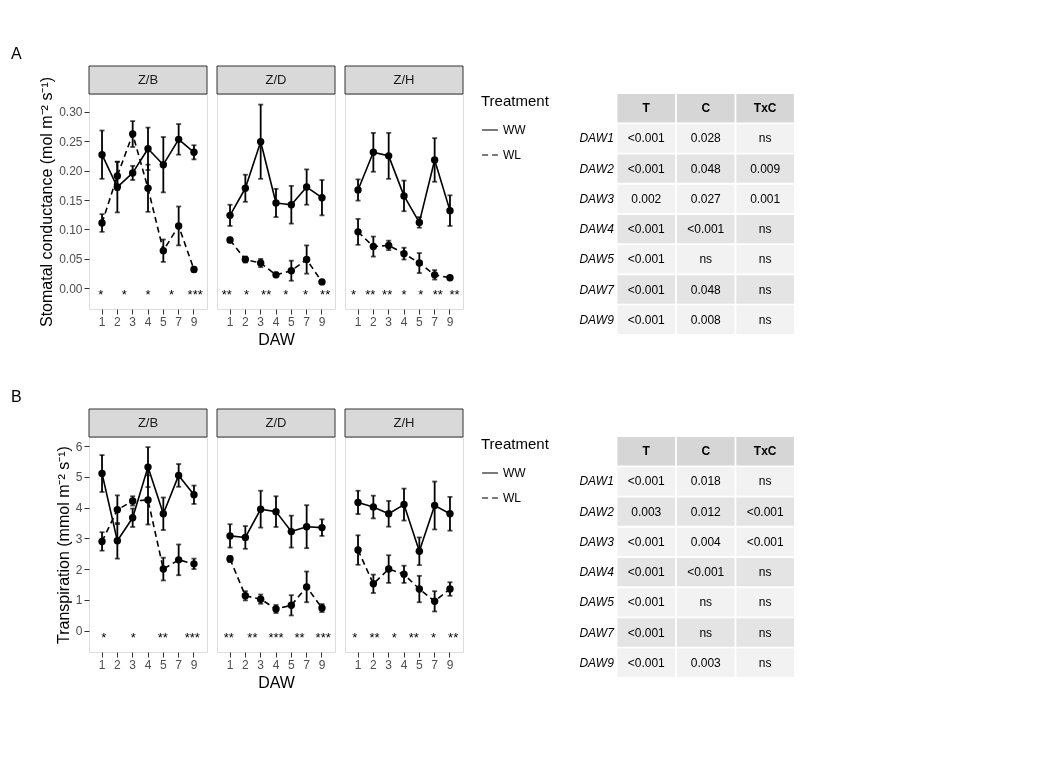  Describe the element at coordinates (705, 662) in the screenshot. I see `text: 0.003` at that location.